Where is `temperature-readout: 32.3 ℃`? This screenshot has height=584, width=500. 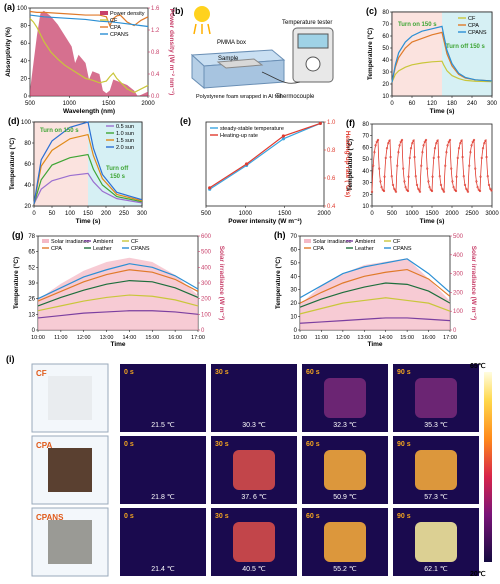
temperature-readout: 32.3 ℃ is located at coordinates (345, 425).